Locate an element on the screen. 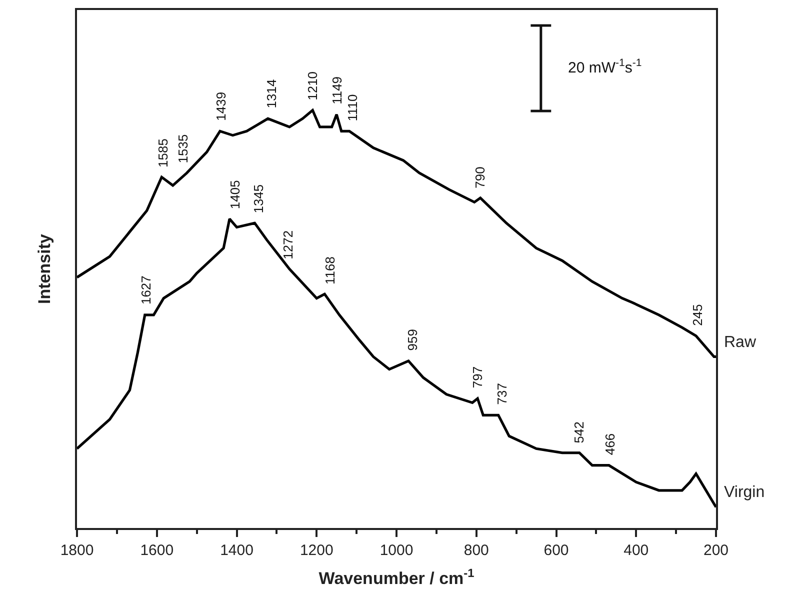  annotation: 1345 is located at coordinates (258, 199).